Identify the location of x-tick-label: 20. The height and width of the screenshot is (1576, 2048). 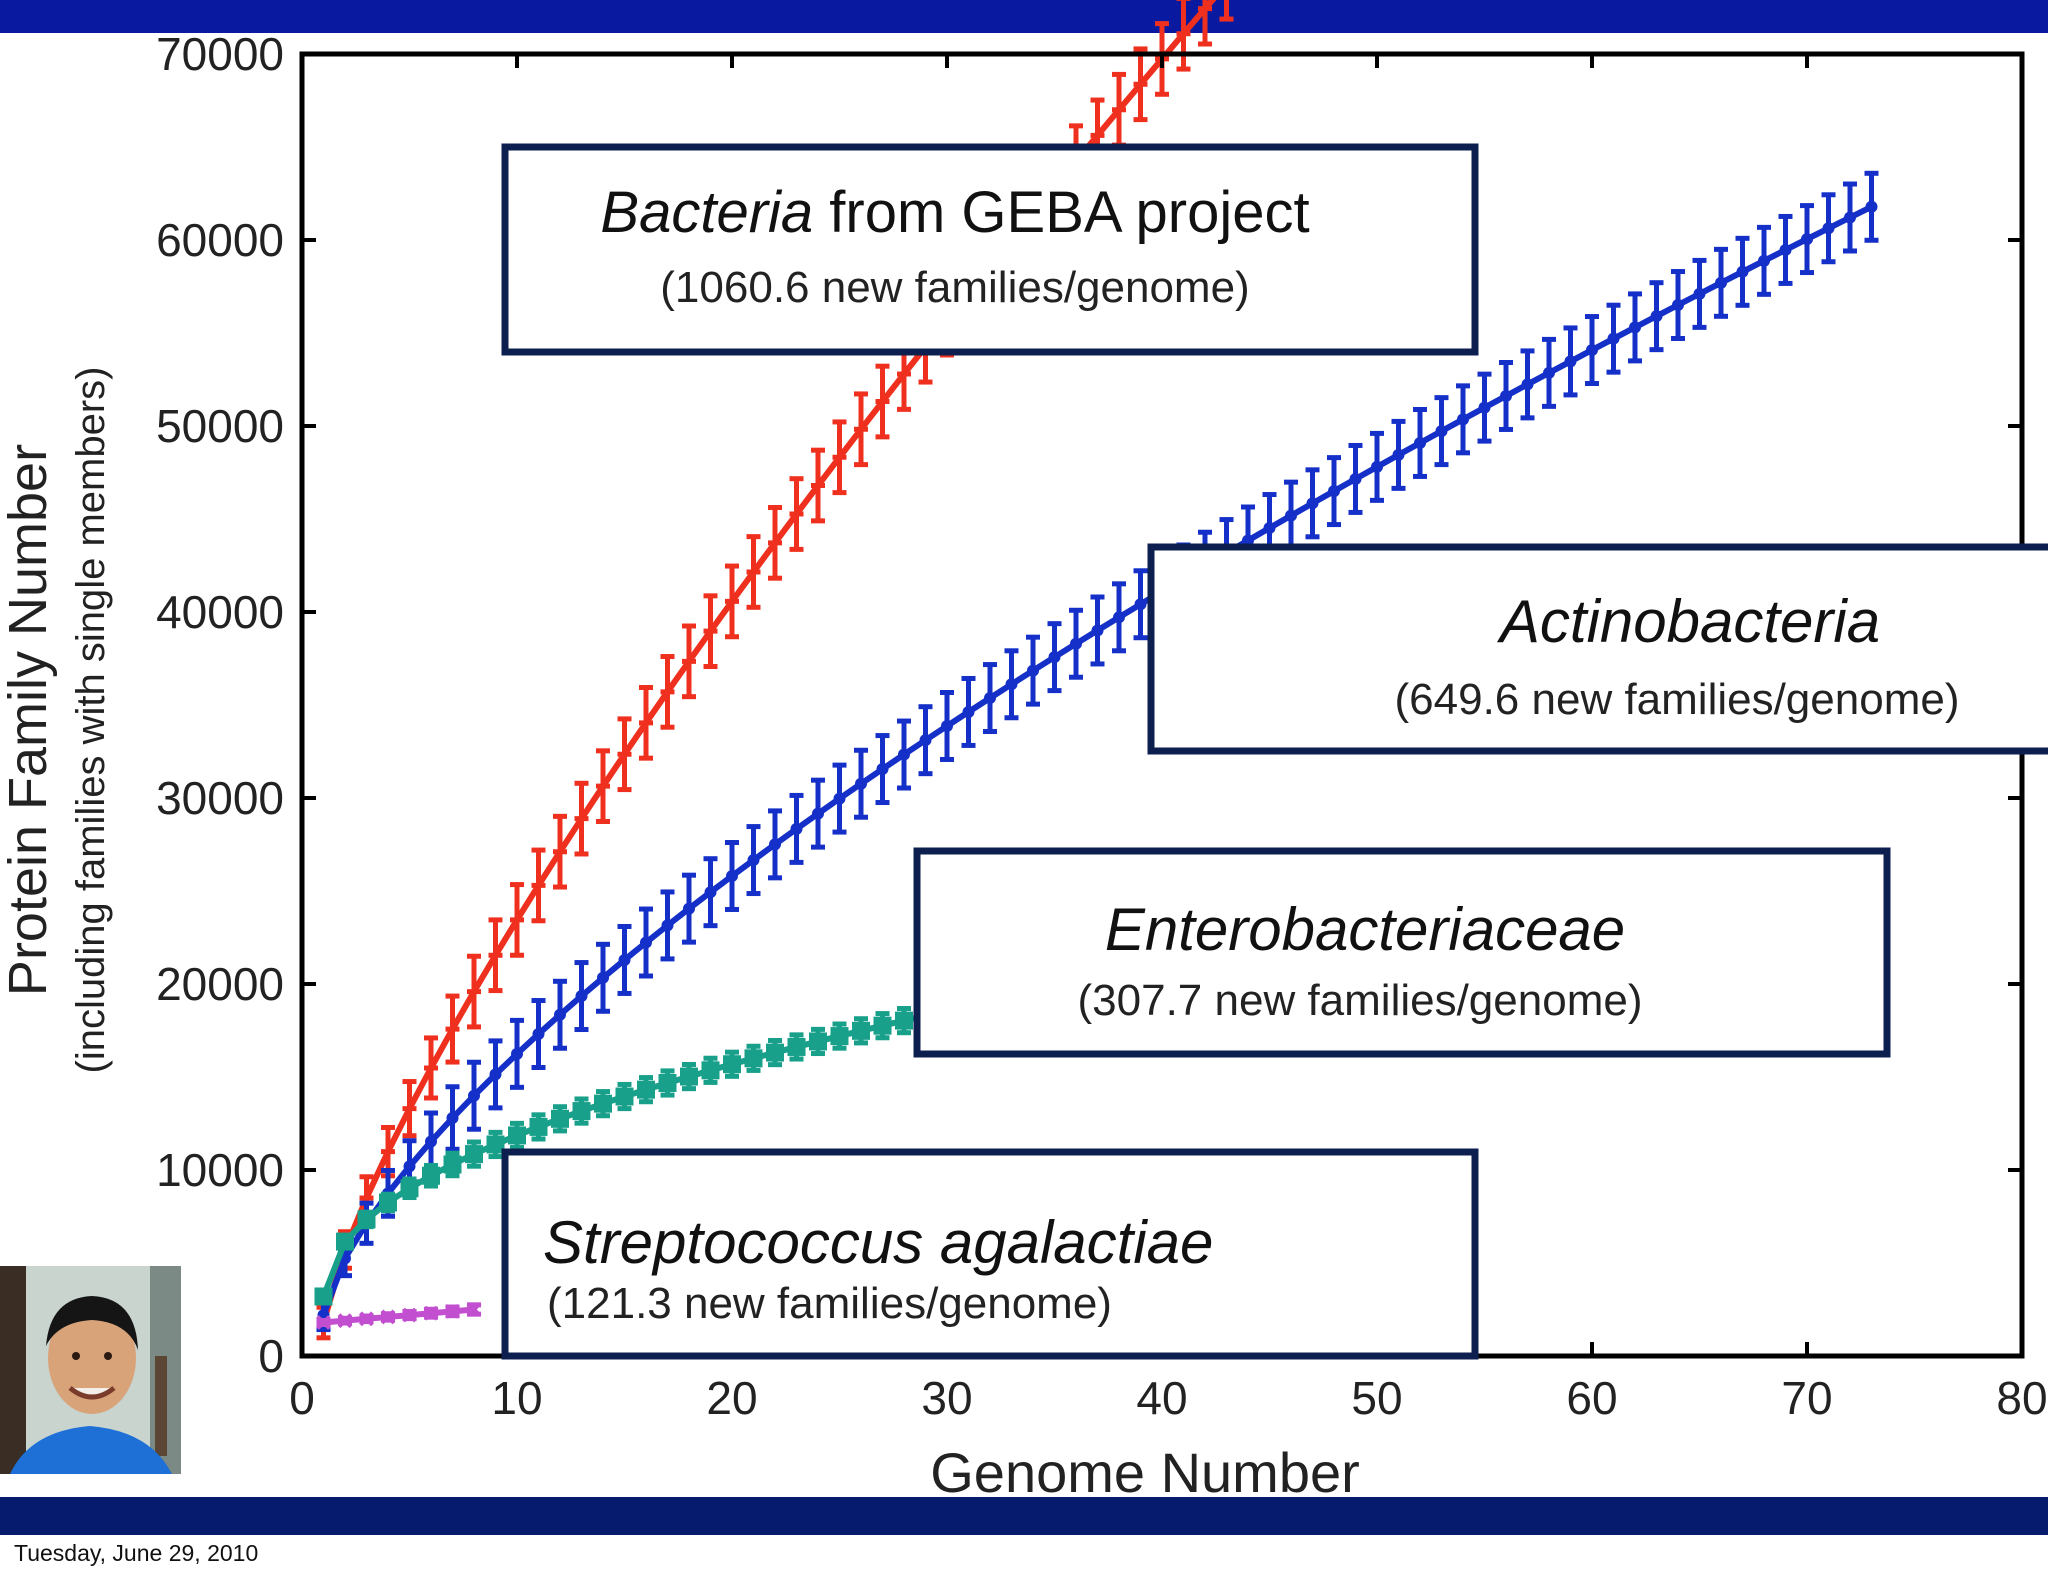
(731, 1398).